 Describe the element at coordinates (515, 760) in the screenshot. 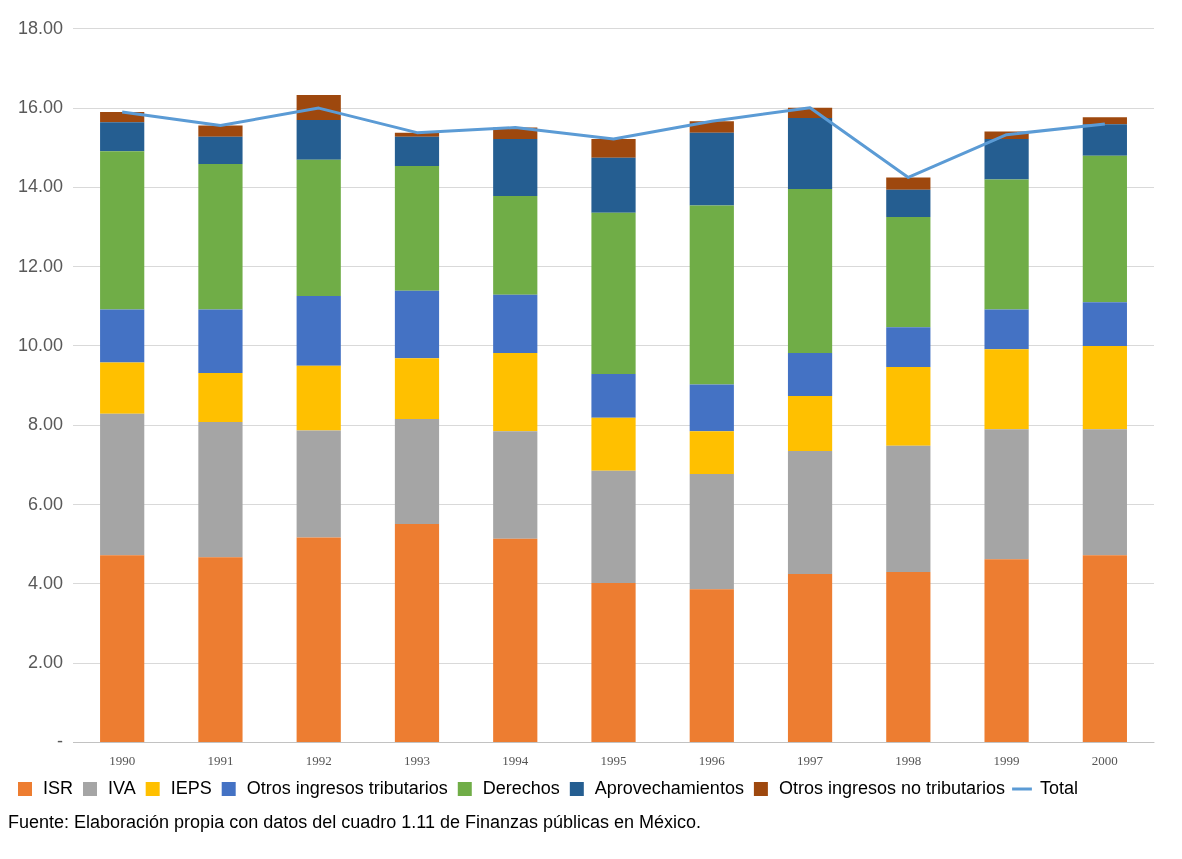

I see `x-tick-label: 1994` at that location.